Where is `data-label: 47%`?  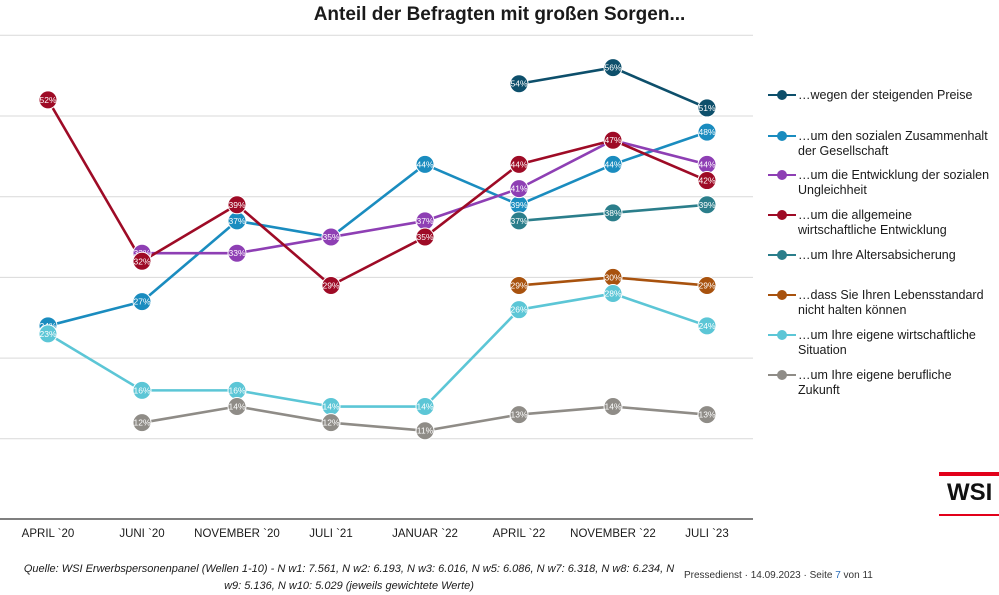
data-label: 47% is located at coordinates (612, 140).